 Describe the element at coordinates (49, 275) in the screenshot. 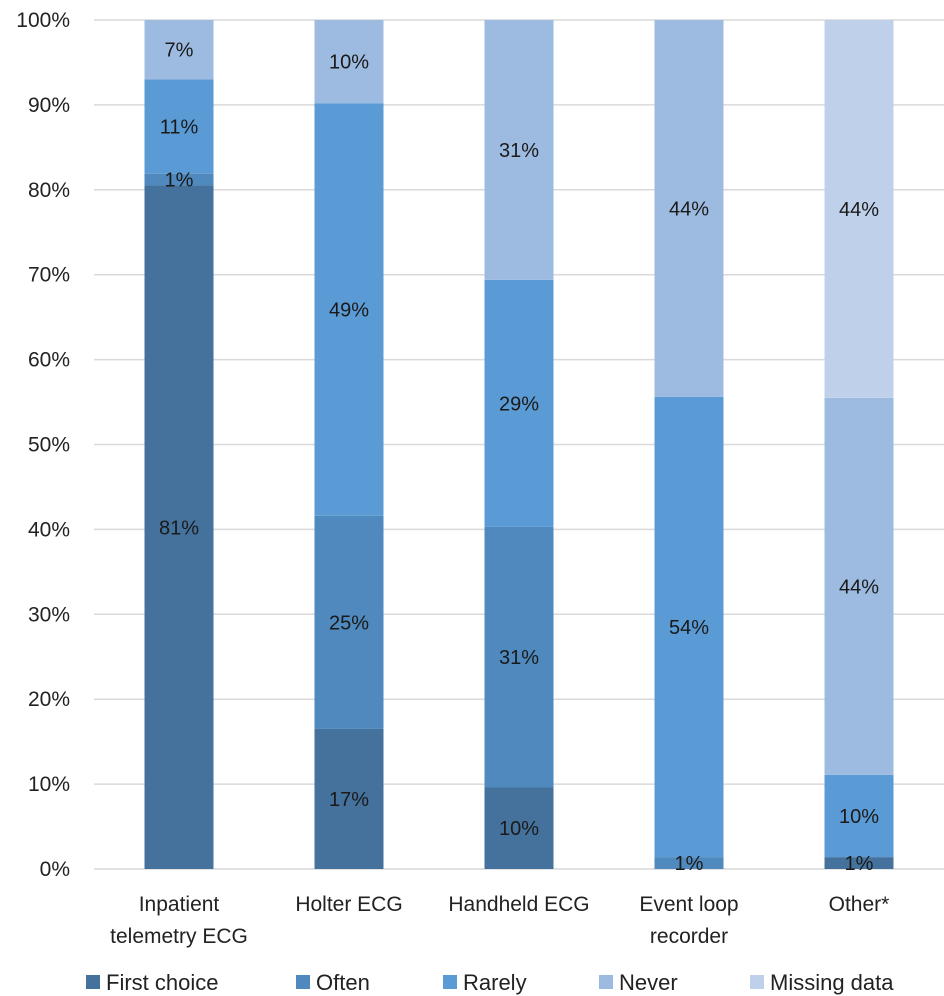

I see `y-tick-label: 70%` at that location.